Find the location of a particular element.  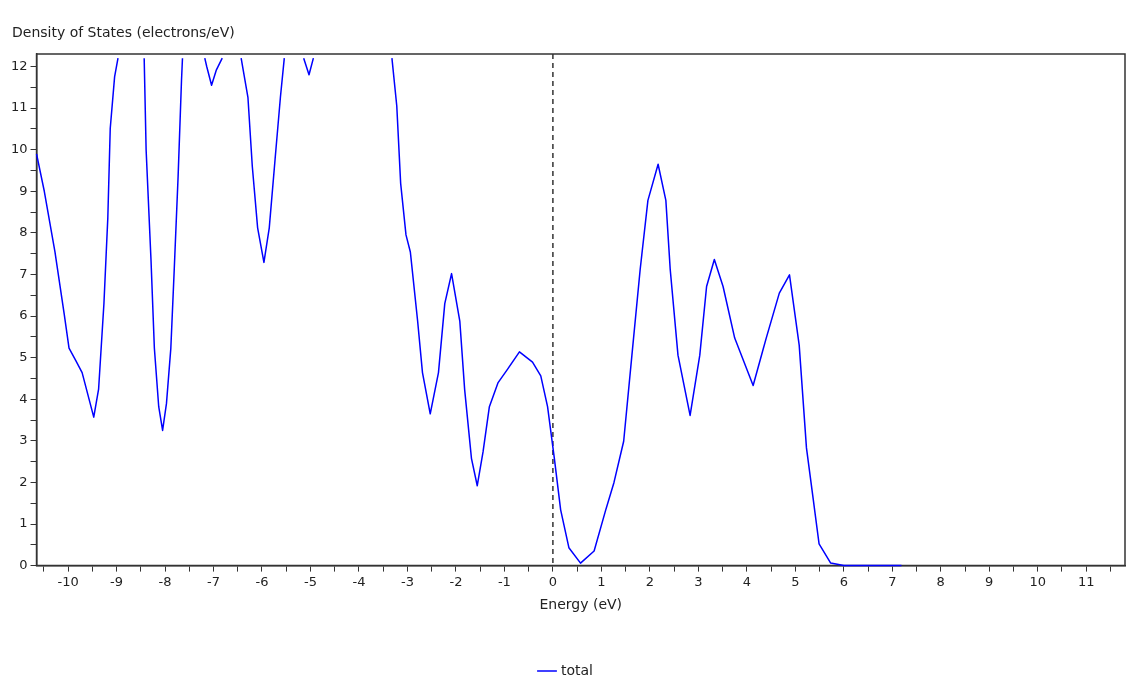

y-tick-label: 11 is located at coordinates (19, 107).